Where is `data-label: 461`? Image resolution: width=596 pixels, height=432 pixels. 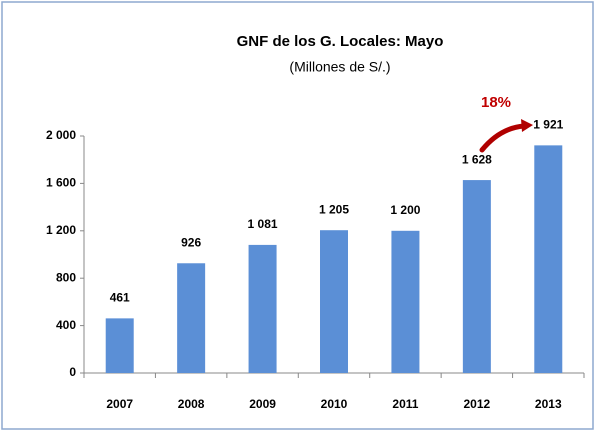
data-label: 461 is located at coordinates (120, 298).